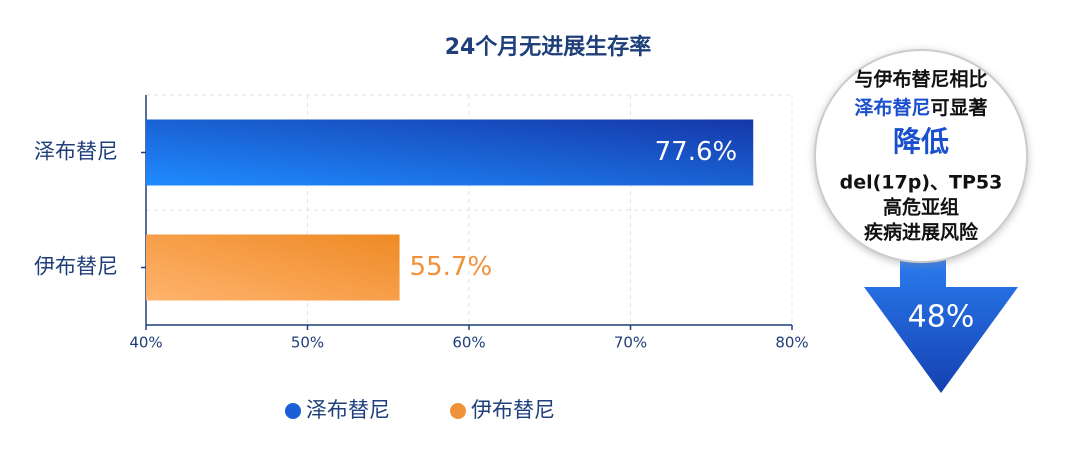 This screenshot has width=1080, height=467. What do you see at coordinates (548, 47) in the screenshot?
I see `chart-title: 24个月无进展生存率` at bounding box center [548, 47].